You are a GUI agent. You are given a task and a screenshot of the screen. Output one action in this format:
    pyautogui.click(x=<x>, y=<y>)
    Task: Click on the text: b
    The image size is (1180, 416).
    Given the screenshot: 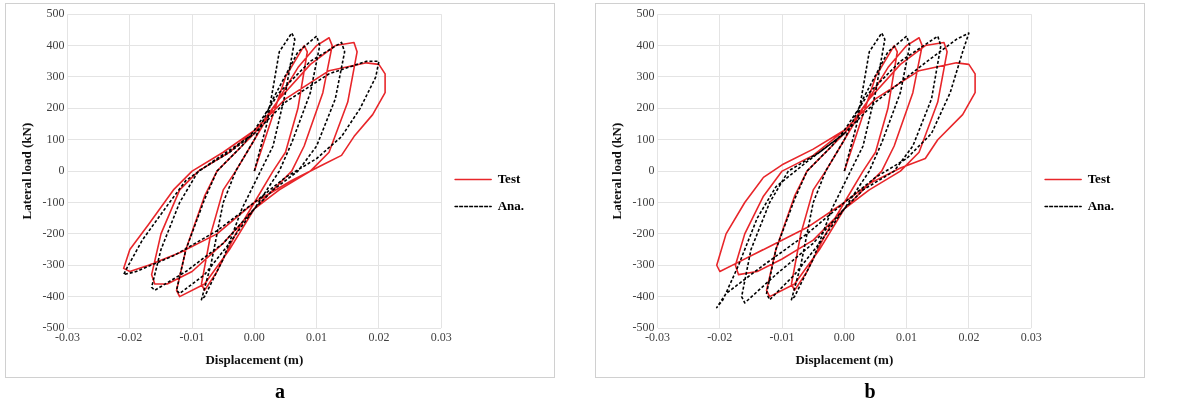 What is the action you would take?
    pyautogui.click(x=870, y=391)
    